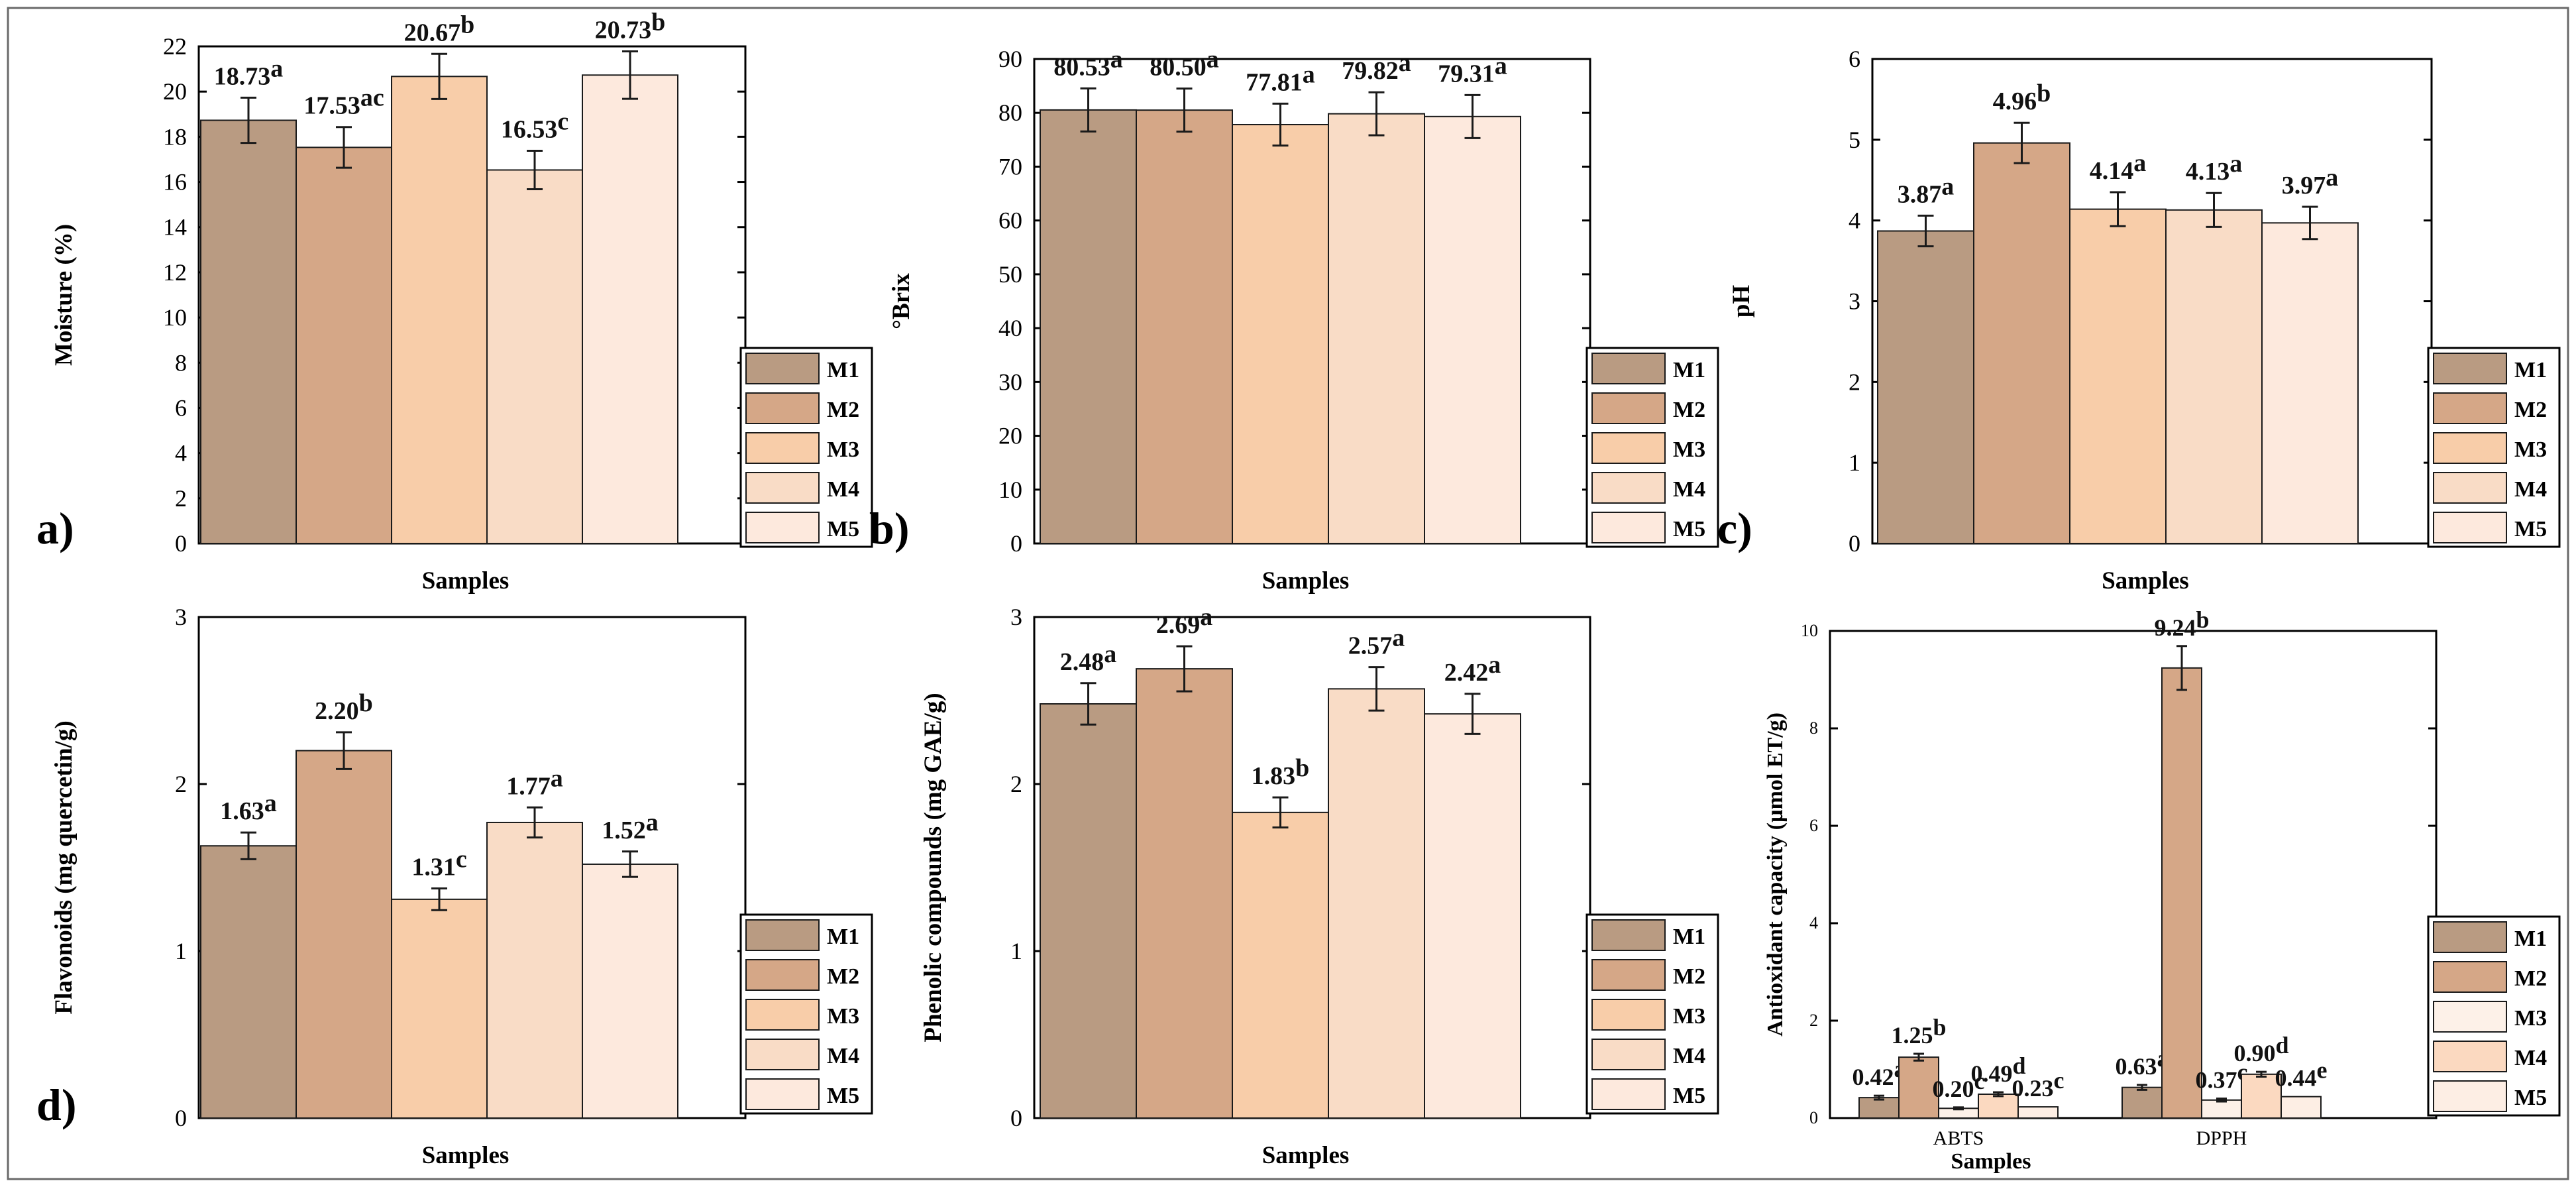  I want to click on y-tick-label: 1, so click(1854, 462).